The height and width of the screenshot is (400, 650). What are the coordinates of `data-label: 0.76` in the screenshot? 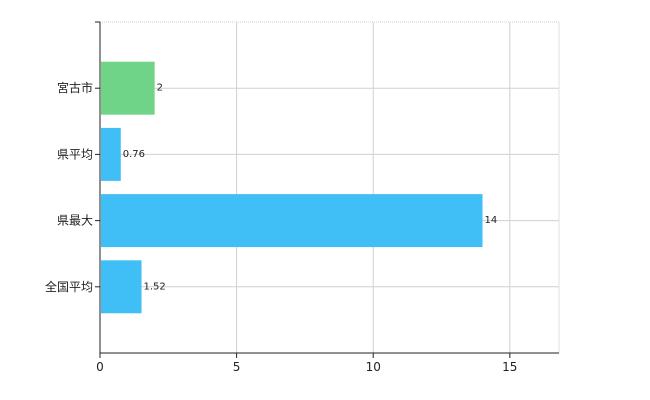 It's located at (134, 154).